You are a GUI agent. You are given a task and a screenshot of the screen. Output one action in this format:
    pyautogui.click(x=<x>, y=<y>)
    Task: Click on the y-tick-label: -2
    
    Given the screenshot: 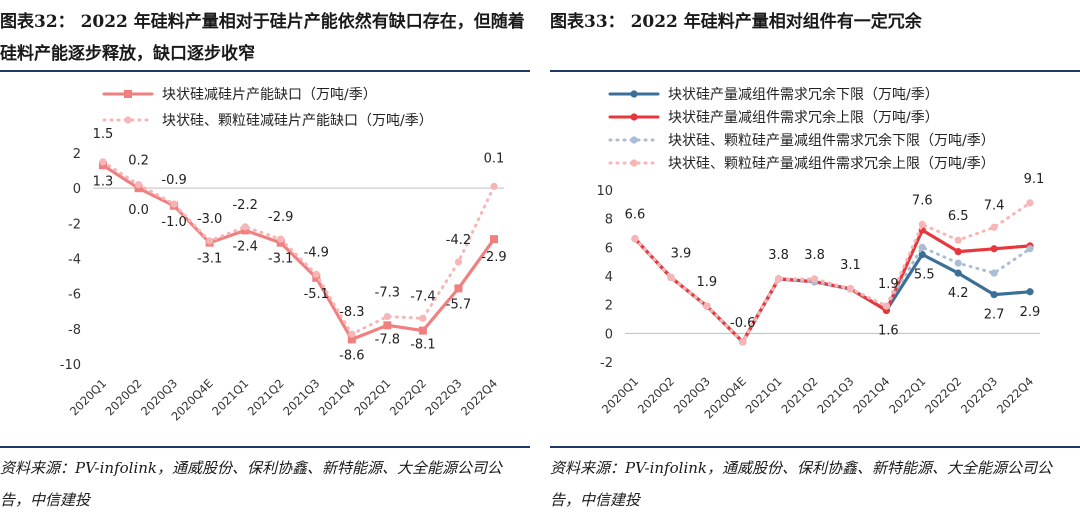 What is the action you would take?
    pyautogui.click(x=74, y=224)
    